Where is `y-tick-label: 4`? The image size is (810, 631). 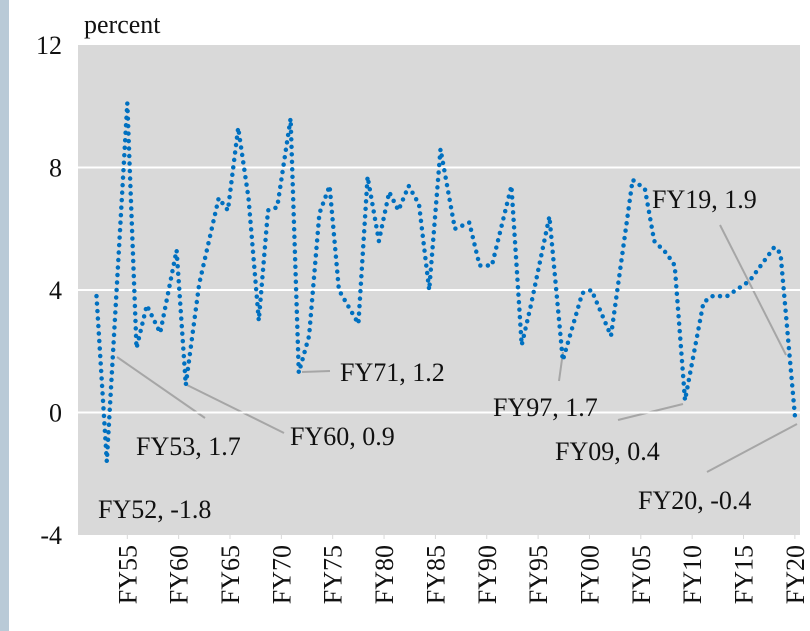
y-tick-label: 4 is located at coordinates (55, 290).